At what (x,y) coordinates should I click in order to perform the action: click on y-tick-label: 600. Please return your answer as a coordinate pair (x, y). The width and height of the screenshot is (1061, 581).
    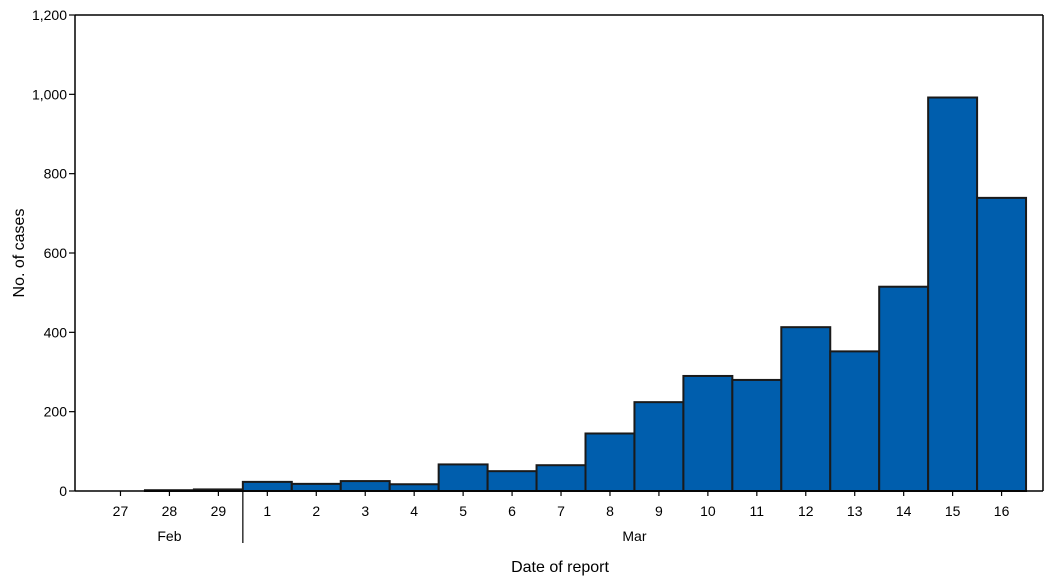
    Looking at the image, I should click on (56, 253).